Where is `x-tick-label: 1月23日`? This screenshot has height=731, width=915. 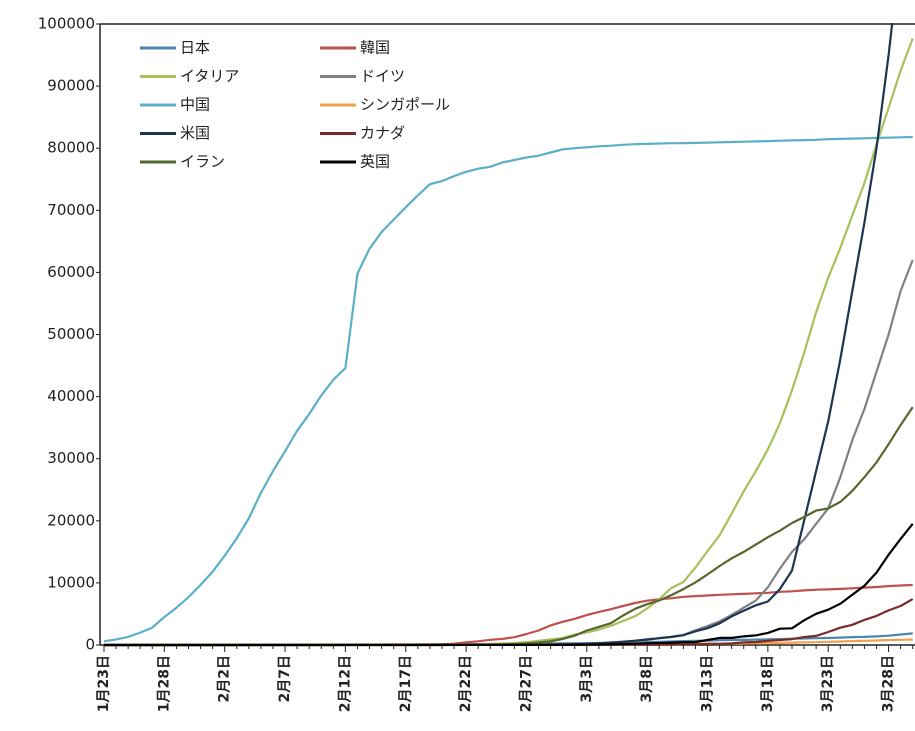 x-tick-label: 1月23日 is located at coordinates (104, 683).